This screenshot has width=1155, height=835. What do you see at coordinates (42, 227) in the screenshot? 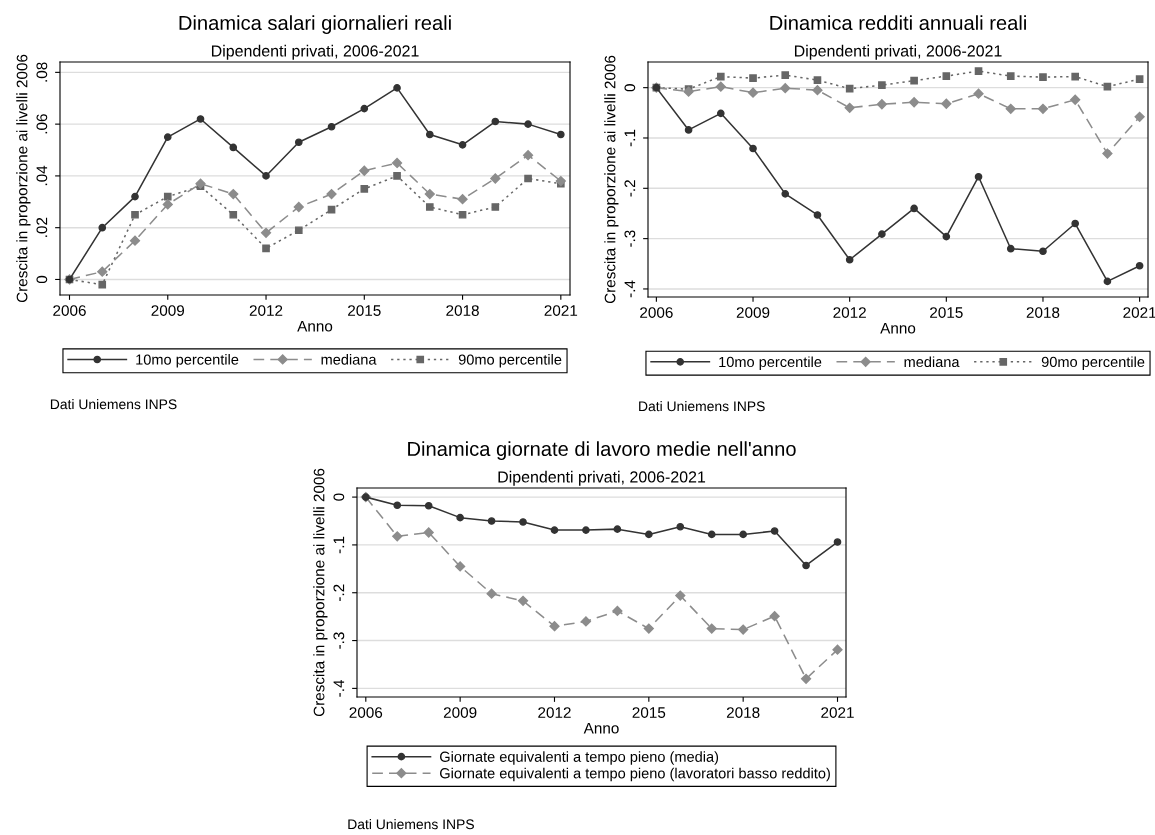
I see `y-tick-label: .02` at bounding box center [42, 227].